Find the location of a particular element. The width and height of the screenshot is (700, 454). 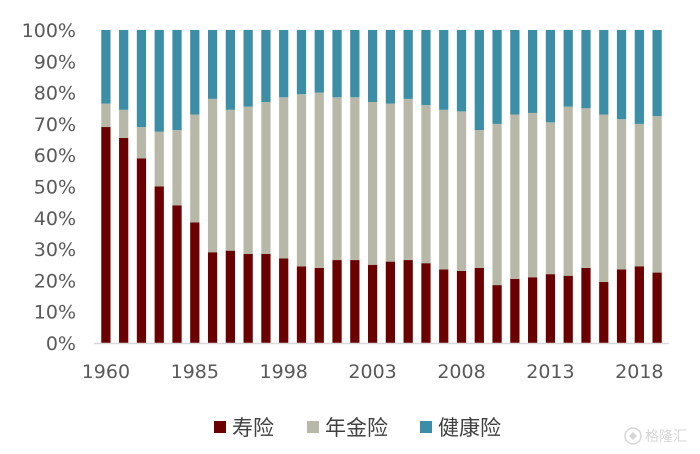

x-tick-label: 2008 is located at coordinates (461, 372).